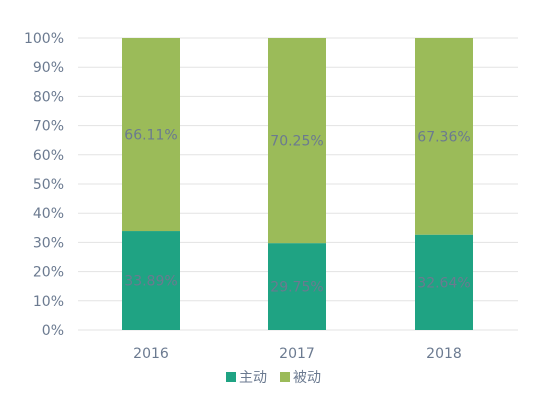 The height and width of the screenshot is (402, 542). I want to click on y-tick-label: 60%, so click(48, 156).